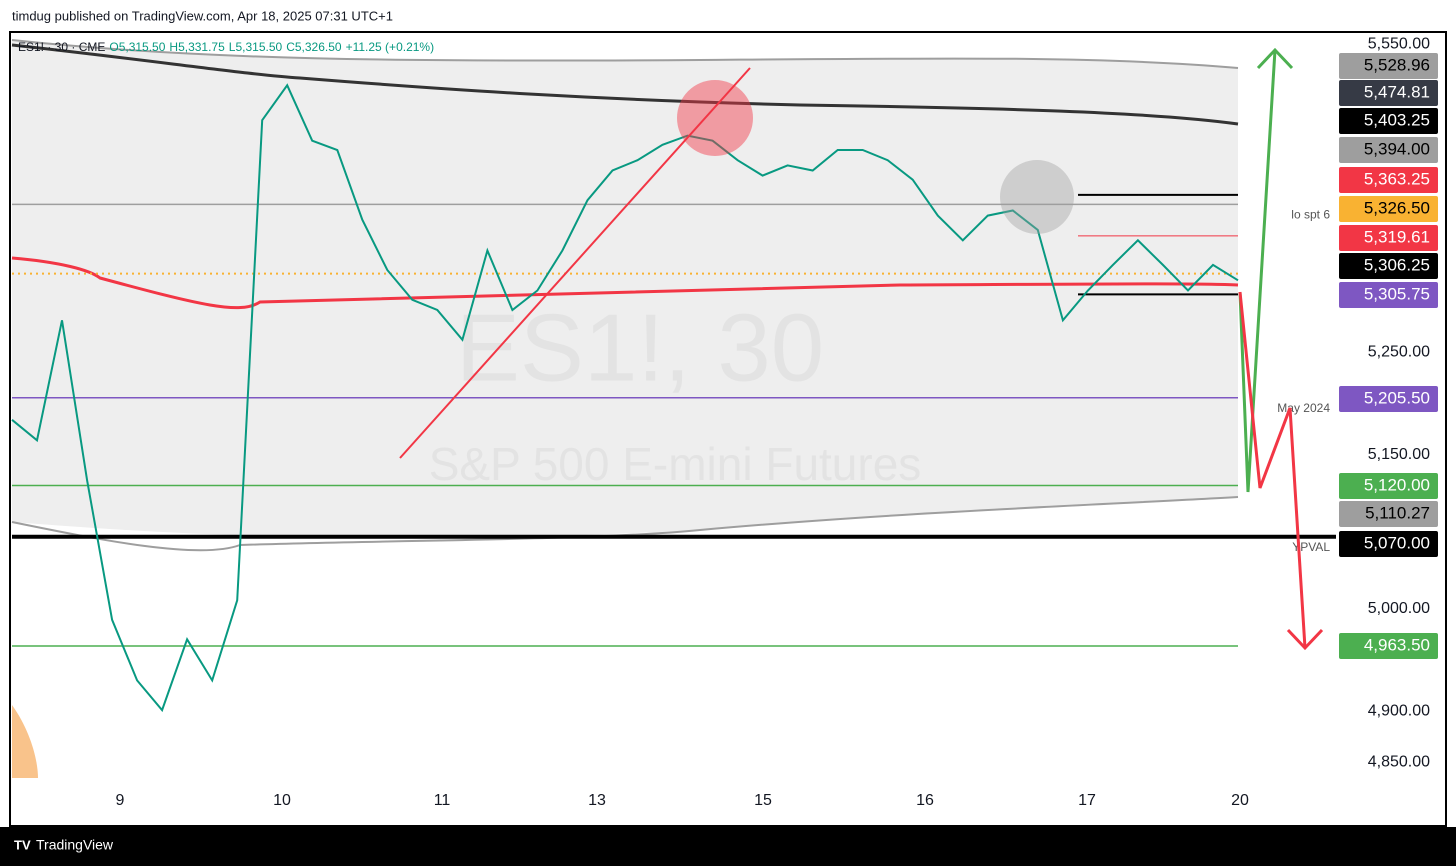 The image size is (1456, 866). Describe the element at coordinates (442, 800) in the screenshot. I see `x-tick-label: 11` at that location.